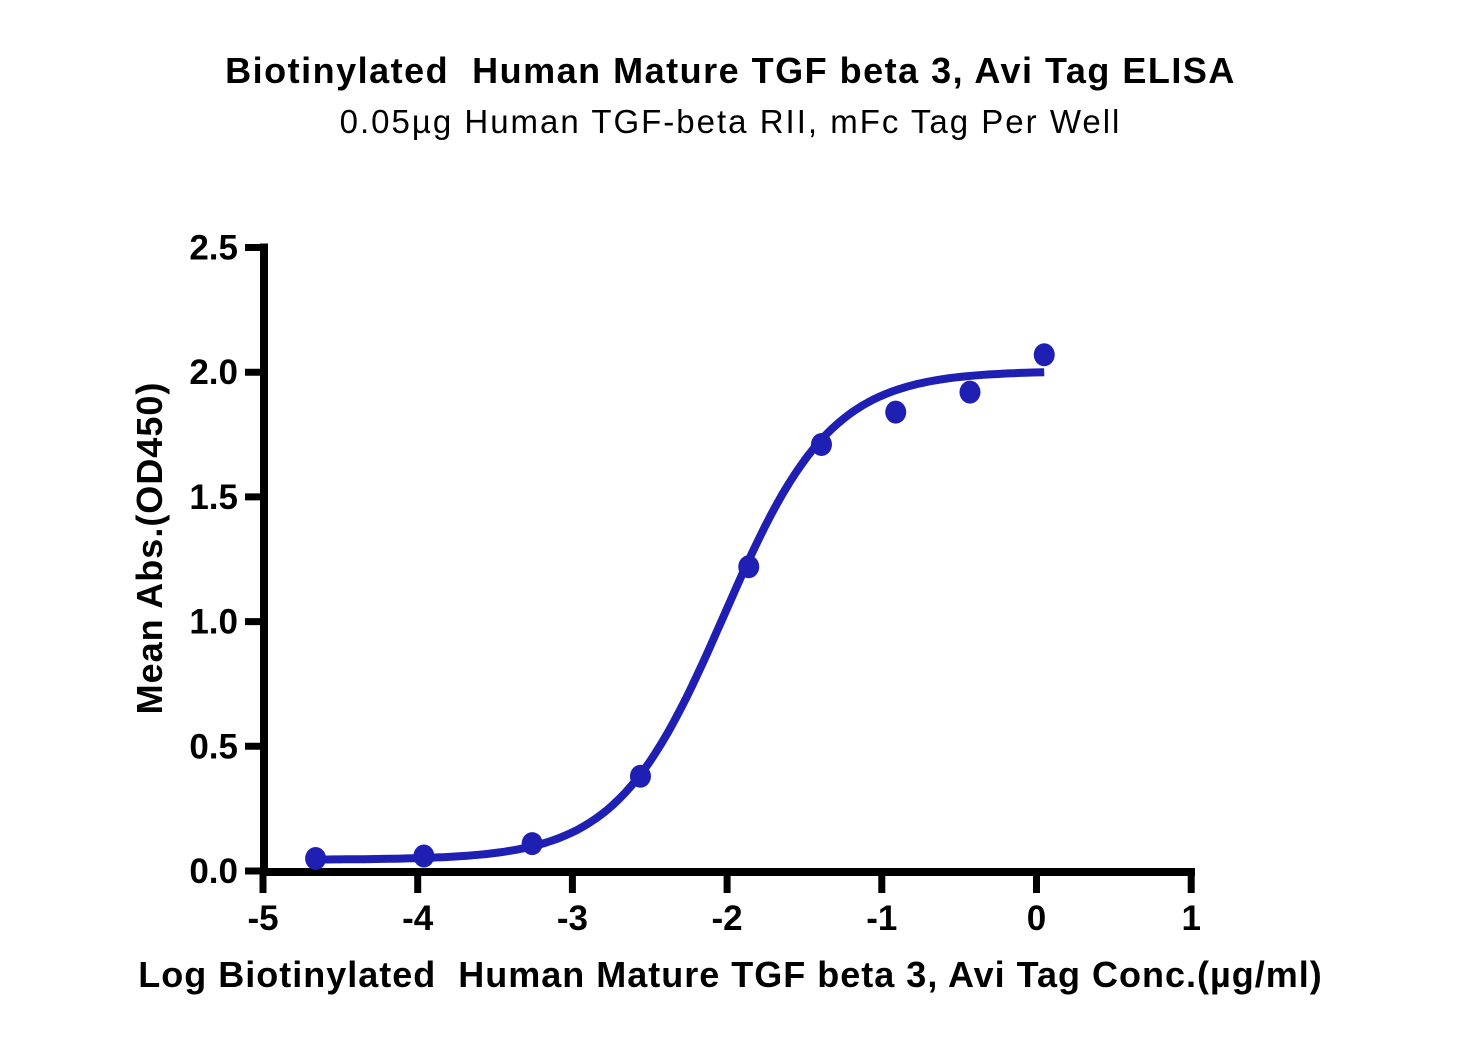 This screenshot has width=1461, height=1044. Describe the element at coordinates (213, 372) in the screenshot. I see `y-tick-label: 2.0` at that location.